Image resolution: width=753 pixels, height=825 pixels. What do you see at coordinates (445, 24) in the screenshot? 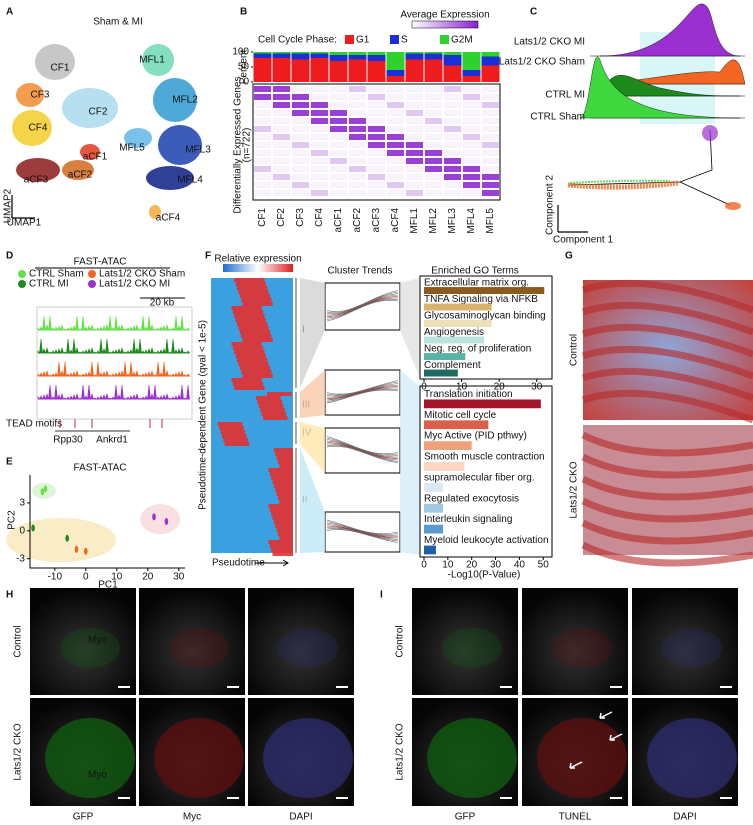
I see `colorbar` at bounding box center [445, 24].